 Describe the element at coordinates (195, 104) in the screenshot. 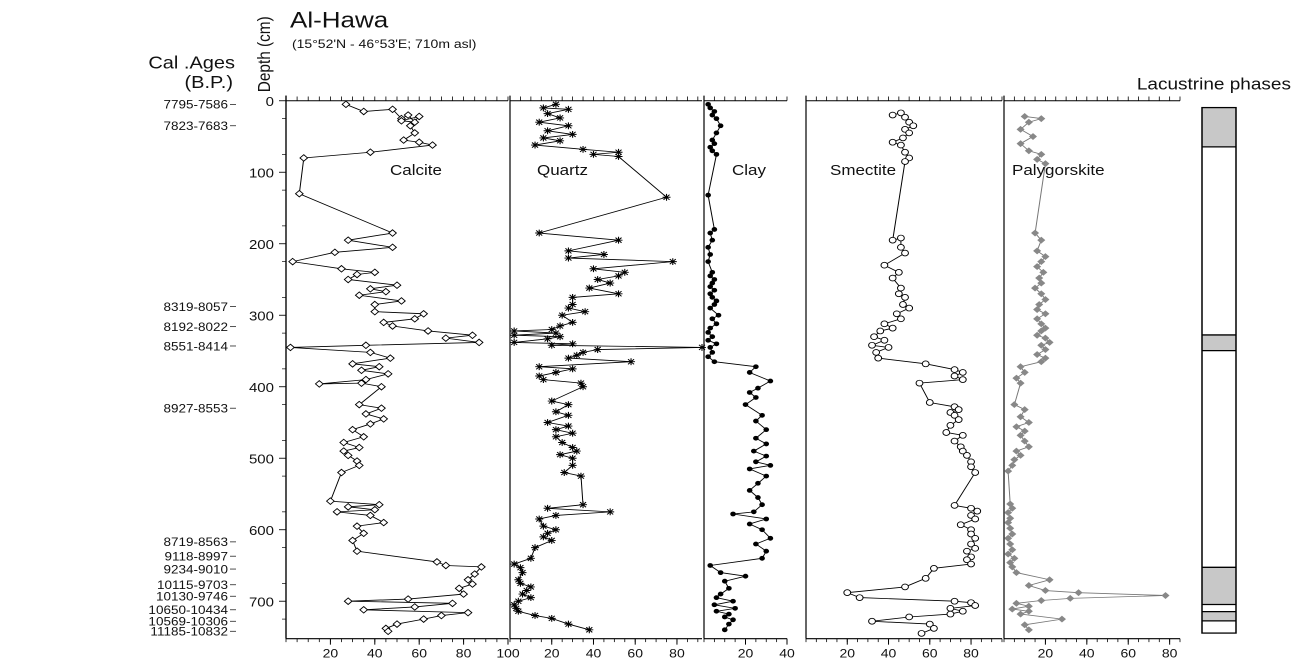

I see `age-label: 7795-7586` at that location.